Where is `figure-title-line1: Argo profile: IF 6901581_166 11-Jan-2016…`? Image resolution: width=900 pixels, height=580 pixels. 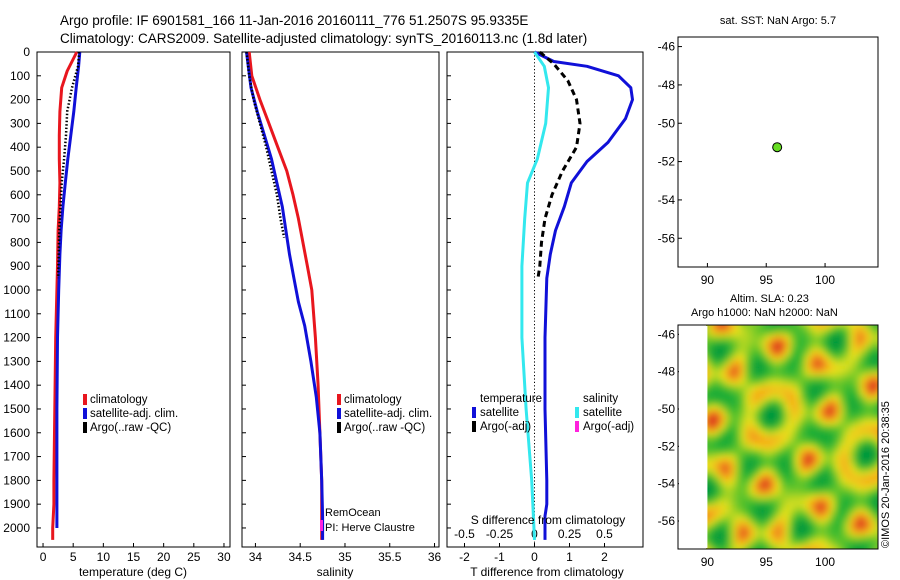 figure-title-line1: Argo profile: IF 6901581_166 11-Jan-2016… is located at coordinates (294, 20).